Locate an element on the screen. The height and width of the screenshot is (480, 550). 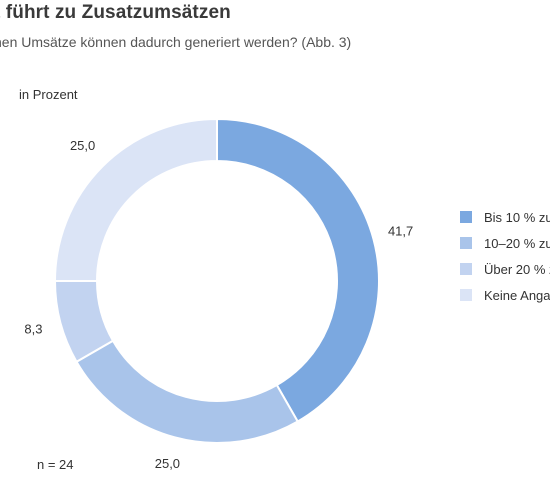
legend-item-4: Keine Anga is located at coordinates (505, 295).